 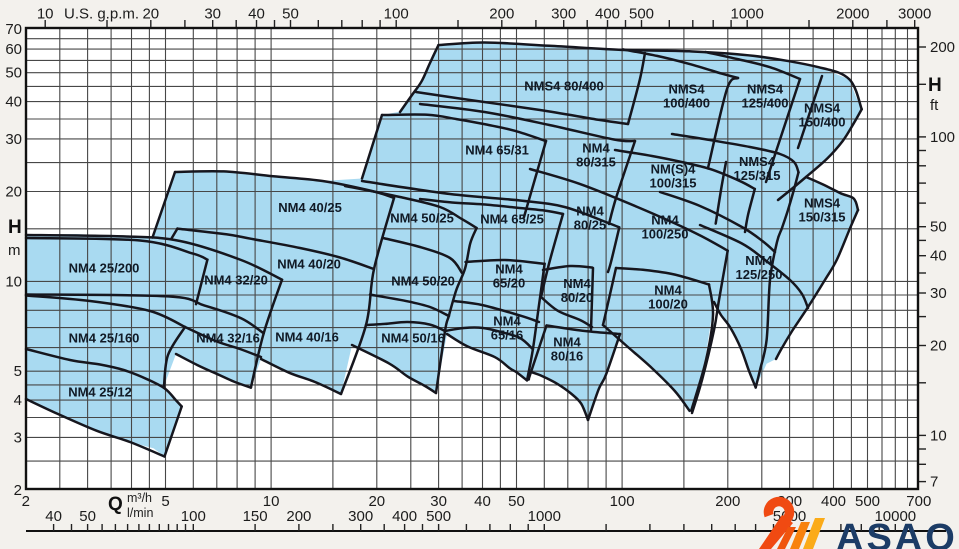 I want to click on svg-text: NM4 25/160, so click(x=104, y=338).